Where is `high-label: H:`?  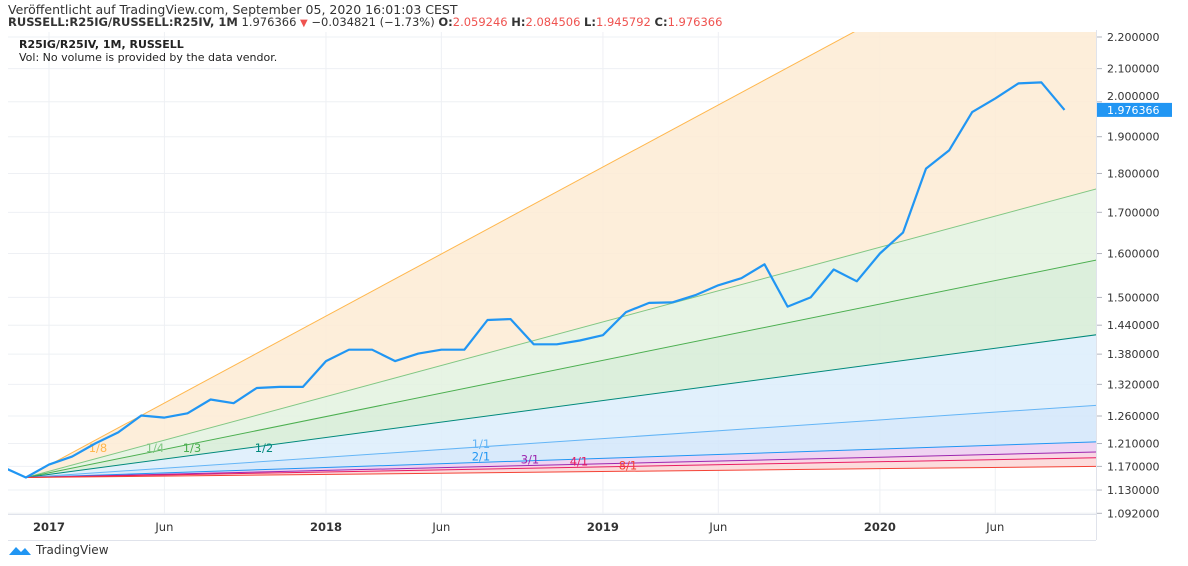 high-label: H: is located at coordinates (518, 22).